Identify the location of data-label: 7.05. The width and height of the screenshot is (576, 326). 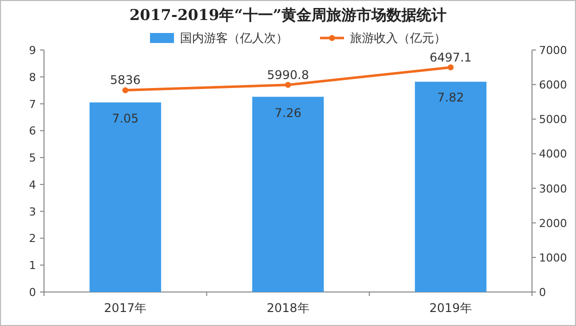
(125, 118).